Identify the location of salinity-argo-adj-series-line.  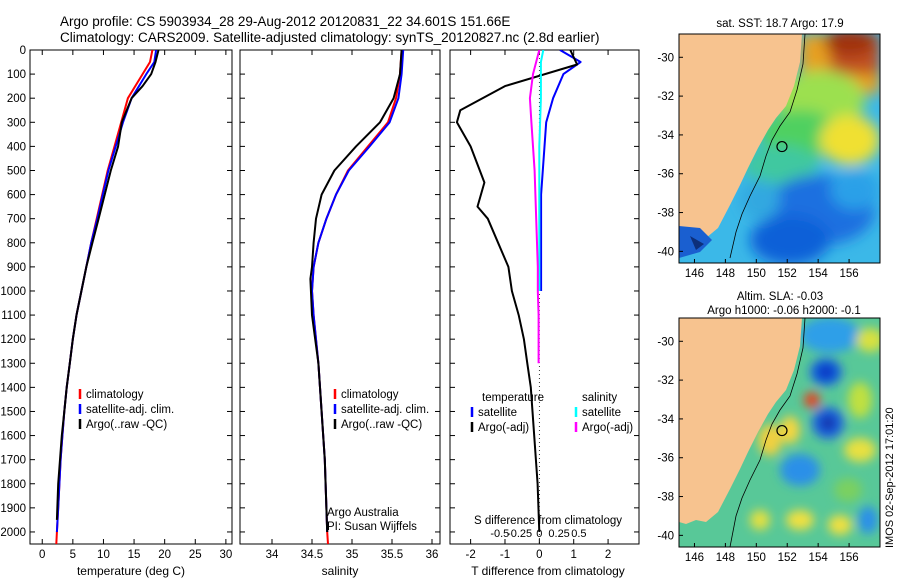
(534, 207).